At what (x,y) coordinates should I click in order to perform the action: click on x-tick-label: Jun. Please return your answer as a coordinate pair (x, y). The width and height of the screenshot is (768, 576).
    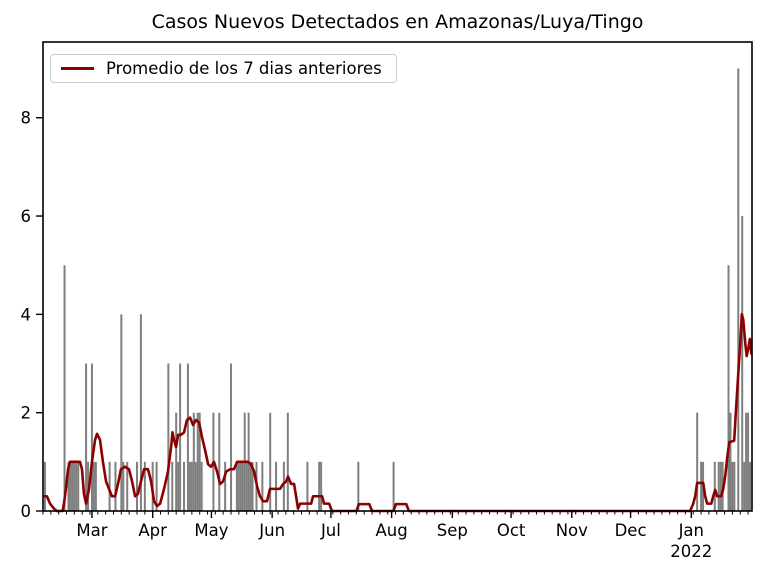
    Looking at the image, I should click on (271, 530).